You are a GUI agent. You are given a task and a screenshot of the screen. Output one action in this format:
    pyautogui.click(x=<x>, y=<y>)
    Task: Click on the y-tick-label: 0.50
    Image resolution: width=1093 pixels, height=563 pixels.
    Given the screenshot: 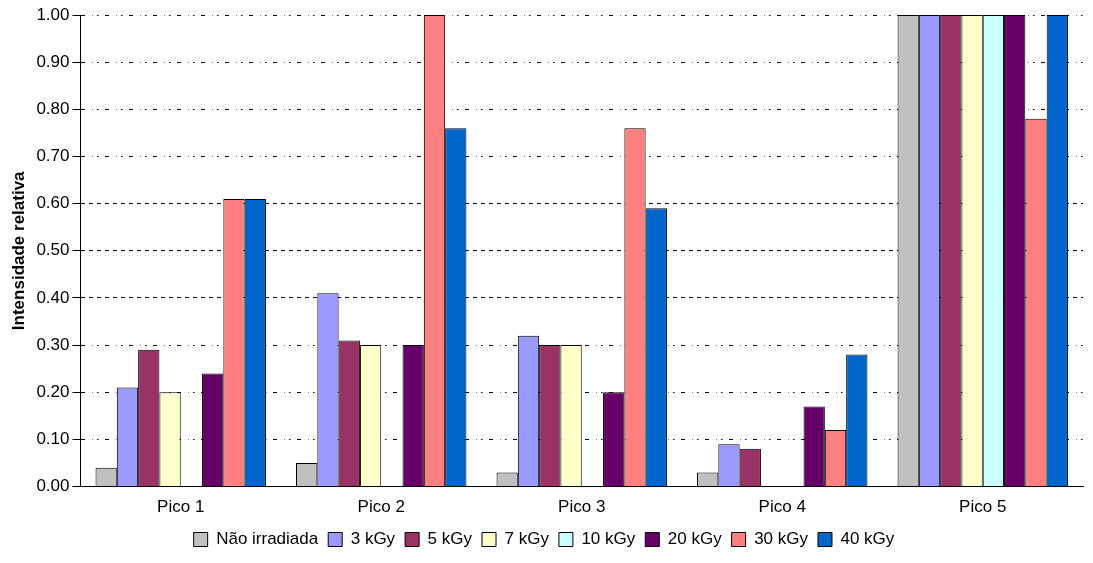 What is the action you would take?
    pyautogui.click(x=53, y=250)
    